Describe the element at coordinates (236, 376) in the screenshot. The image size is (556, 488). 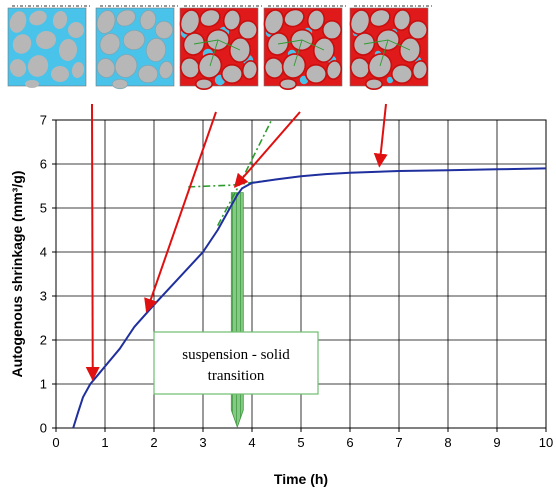
I see `annotation-line-2: transition` at that location.